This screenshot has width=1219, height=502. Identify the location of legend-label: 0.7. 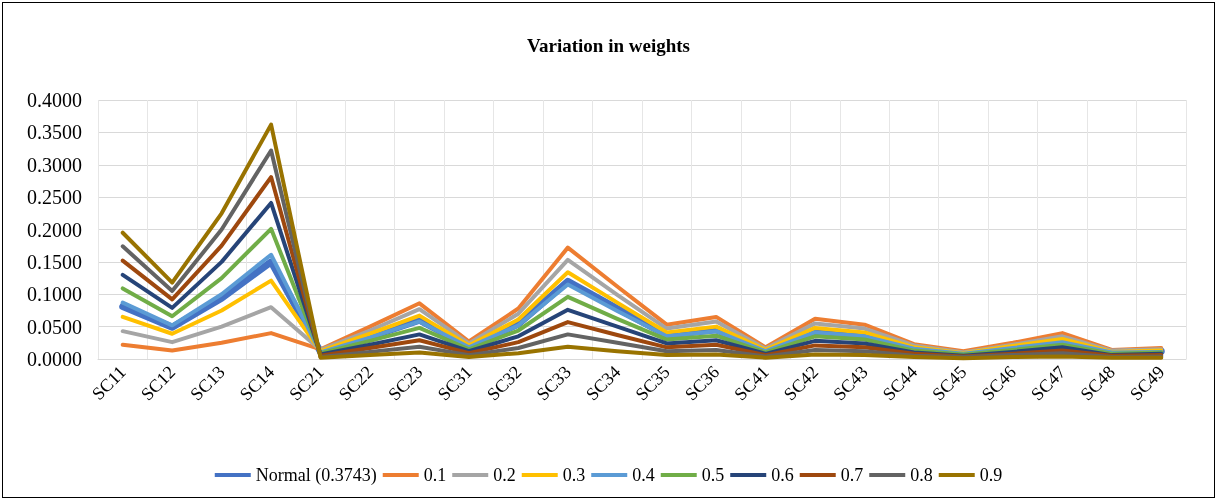
(852, 475).